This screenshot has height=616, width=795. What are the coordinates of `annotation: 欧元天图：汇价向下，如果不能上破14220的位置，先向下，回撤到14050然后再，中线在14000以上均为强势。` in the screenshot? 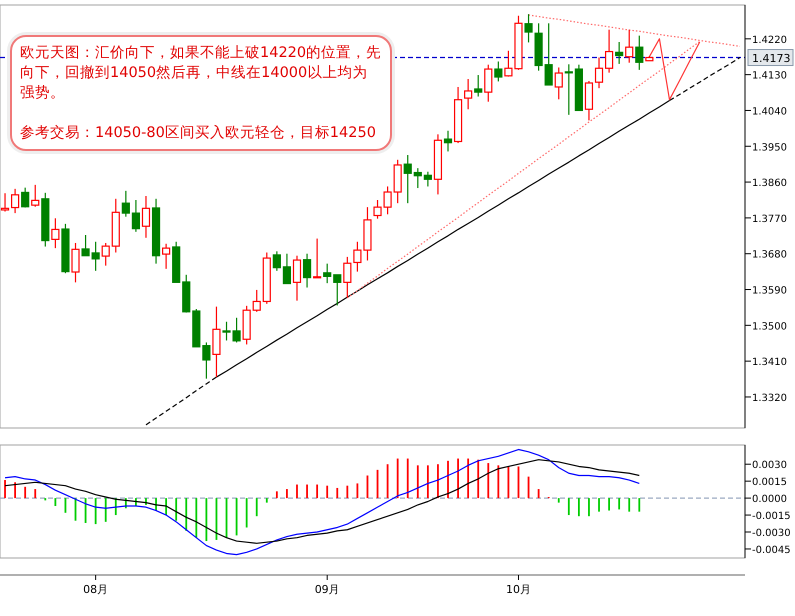 It's located at (201, 73).